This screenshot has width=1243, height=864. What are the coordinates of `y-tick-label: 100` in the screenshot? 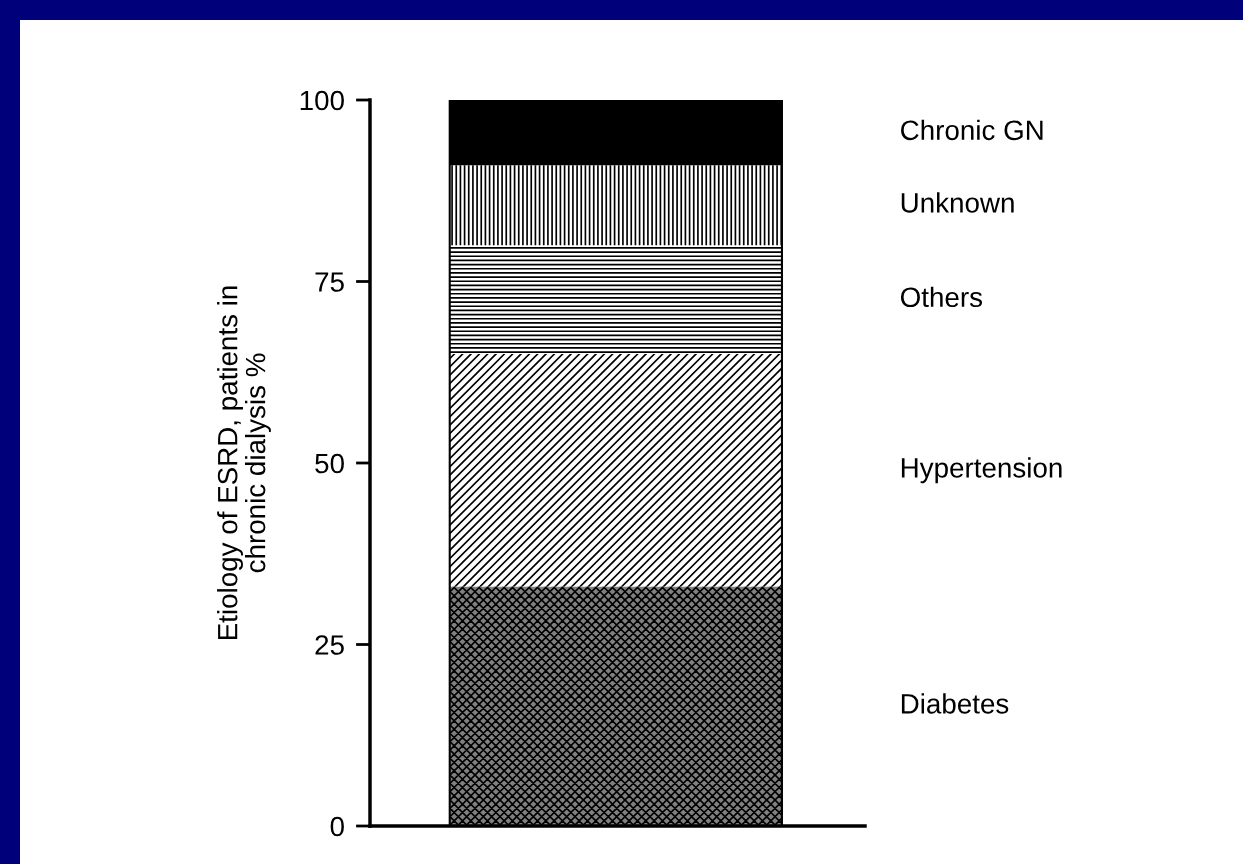 It's located at (322, 100).